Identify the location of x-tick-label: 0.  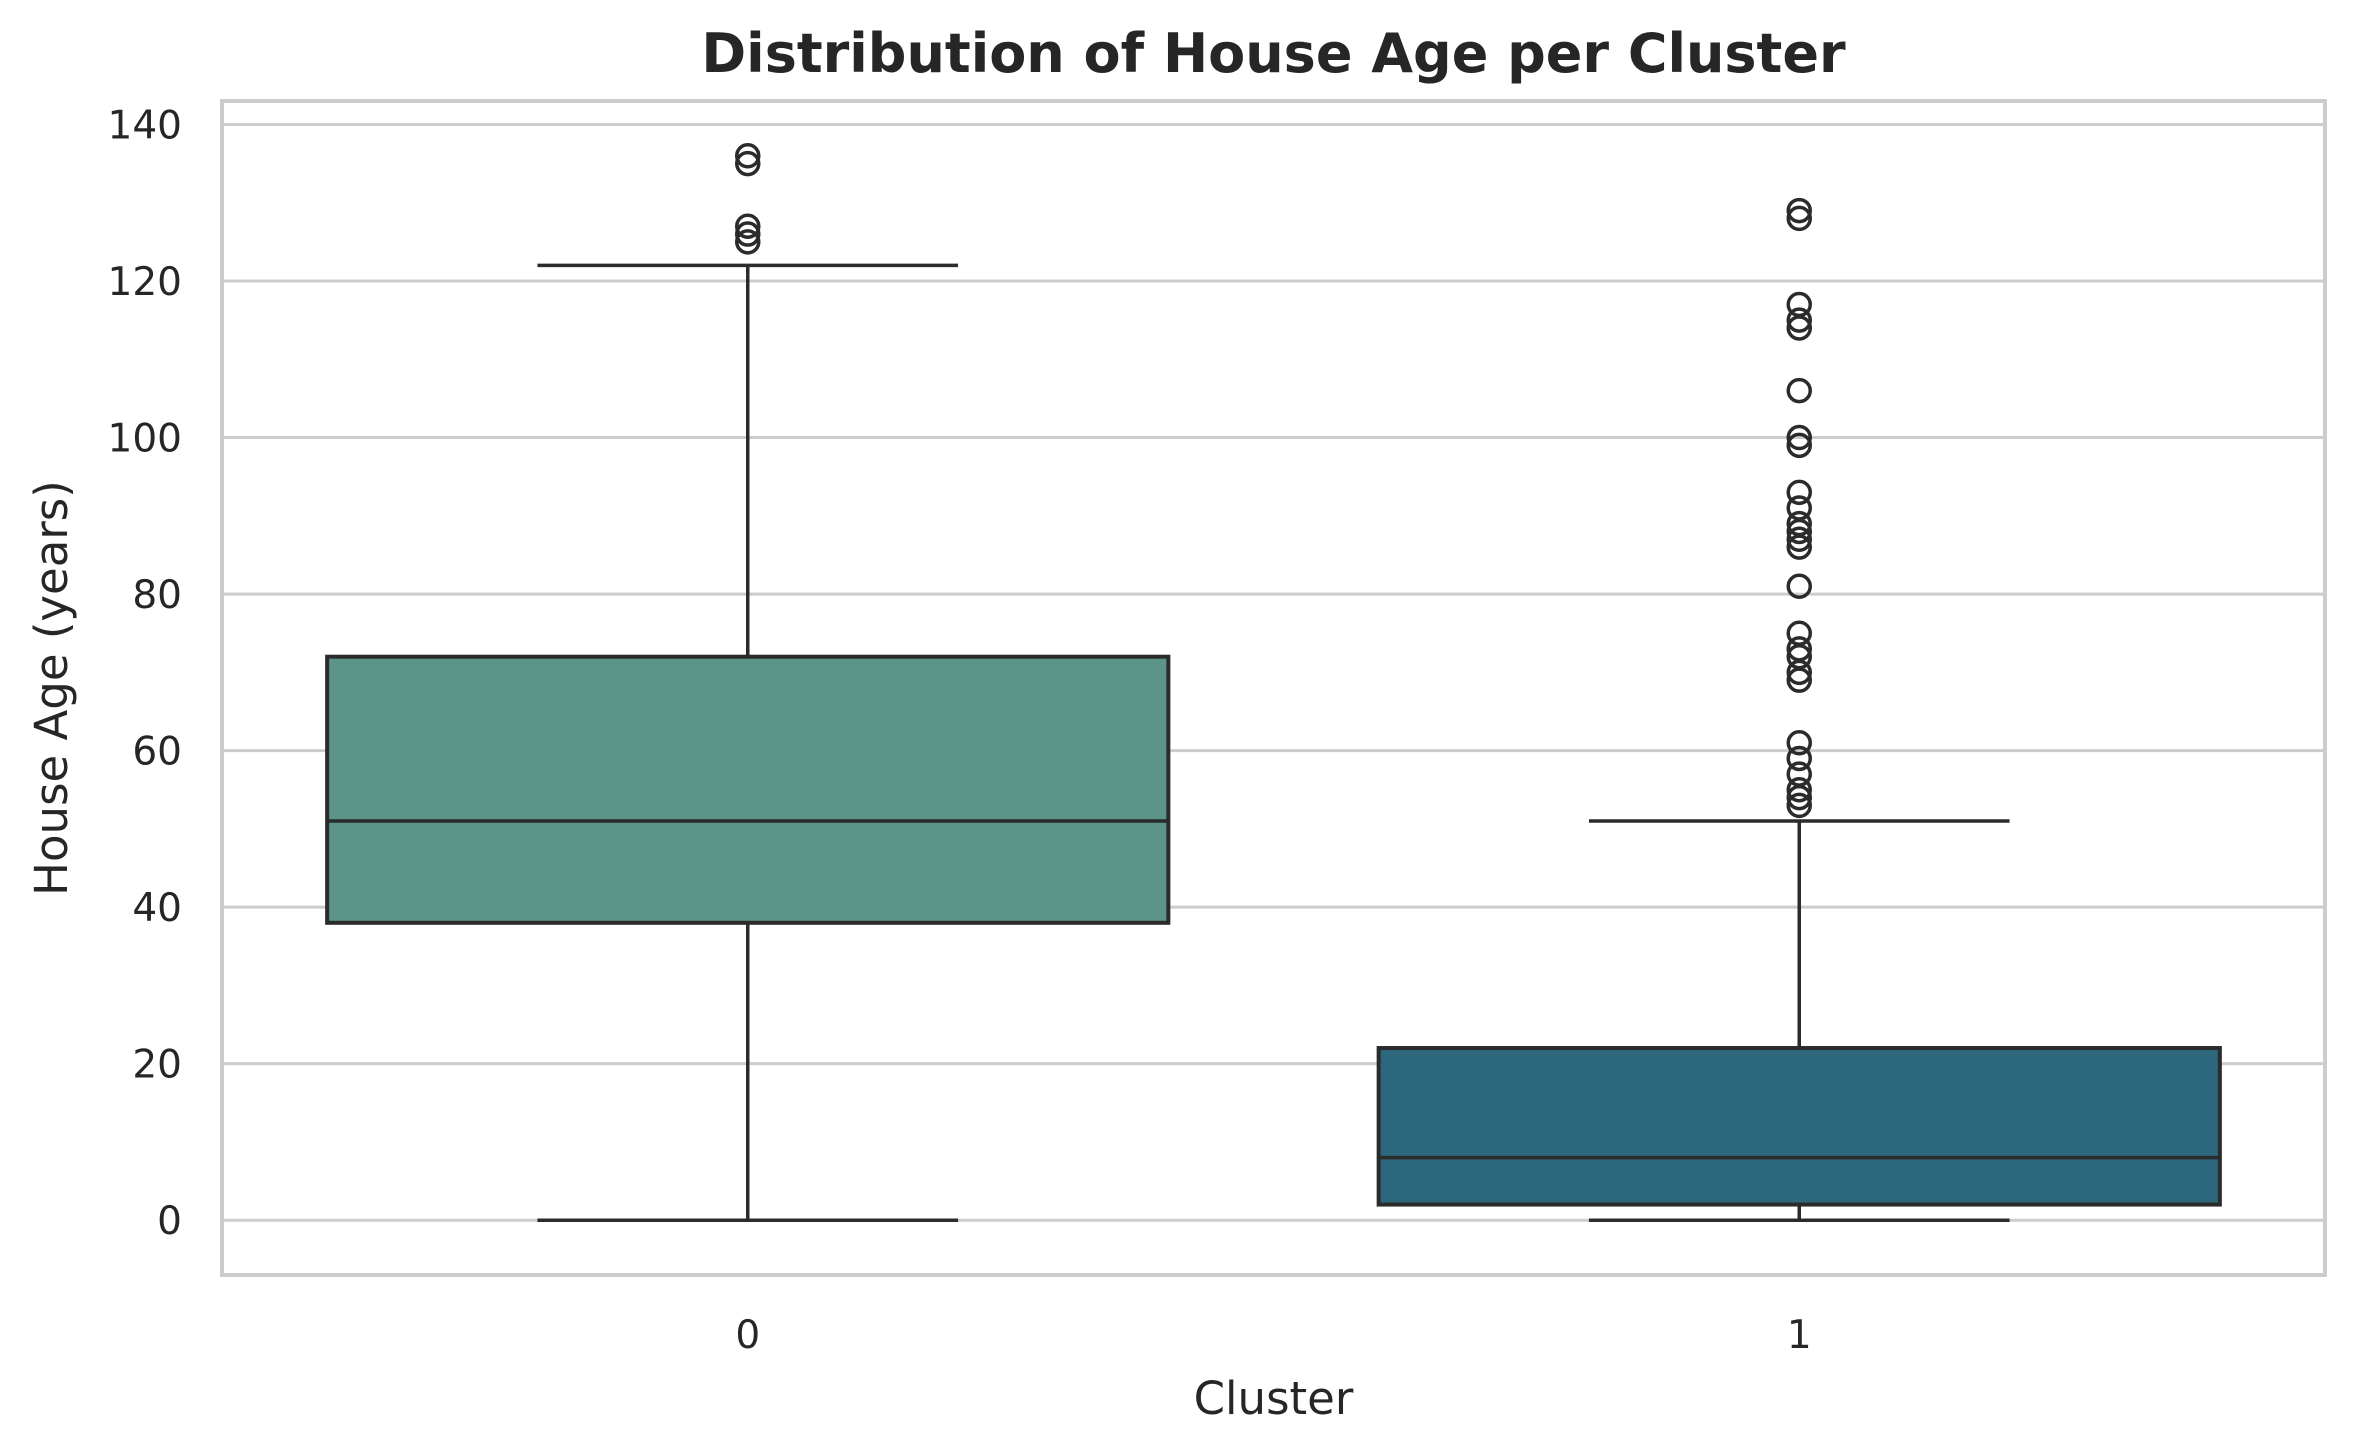
(747, 1335).